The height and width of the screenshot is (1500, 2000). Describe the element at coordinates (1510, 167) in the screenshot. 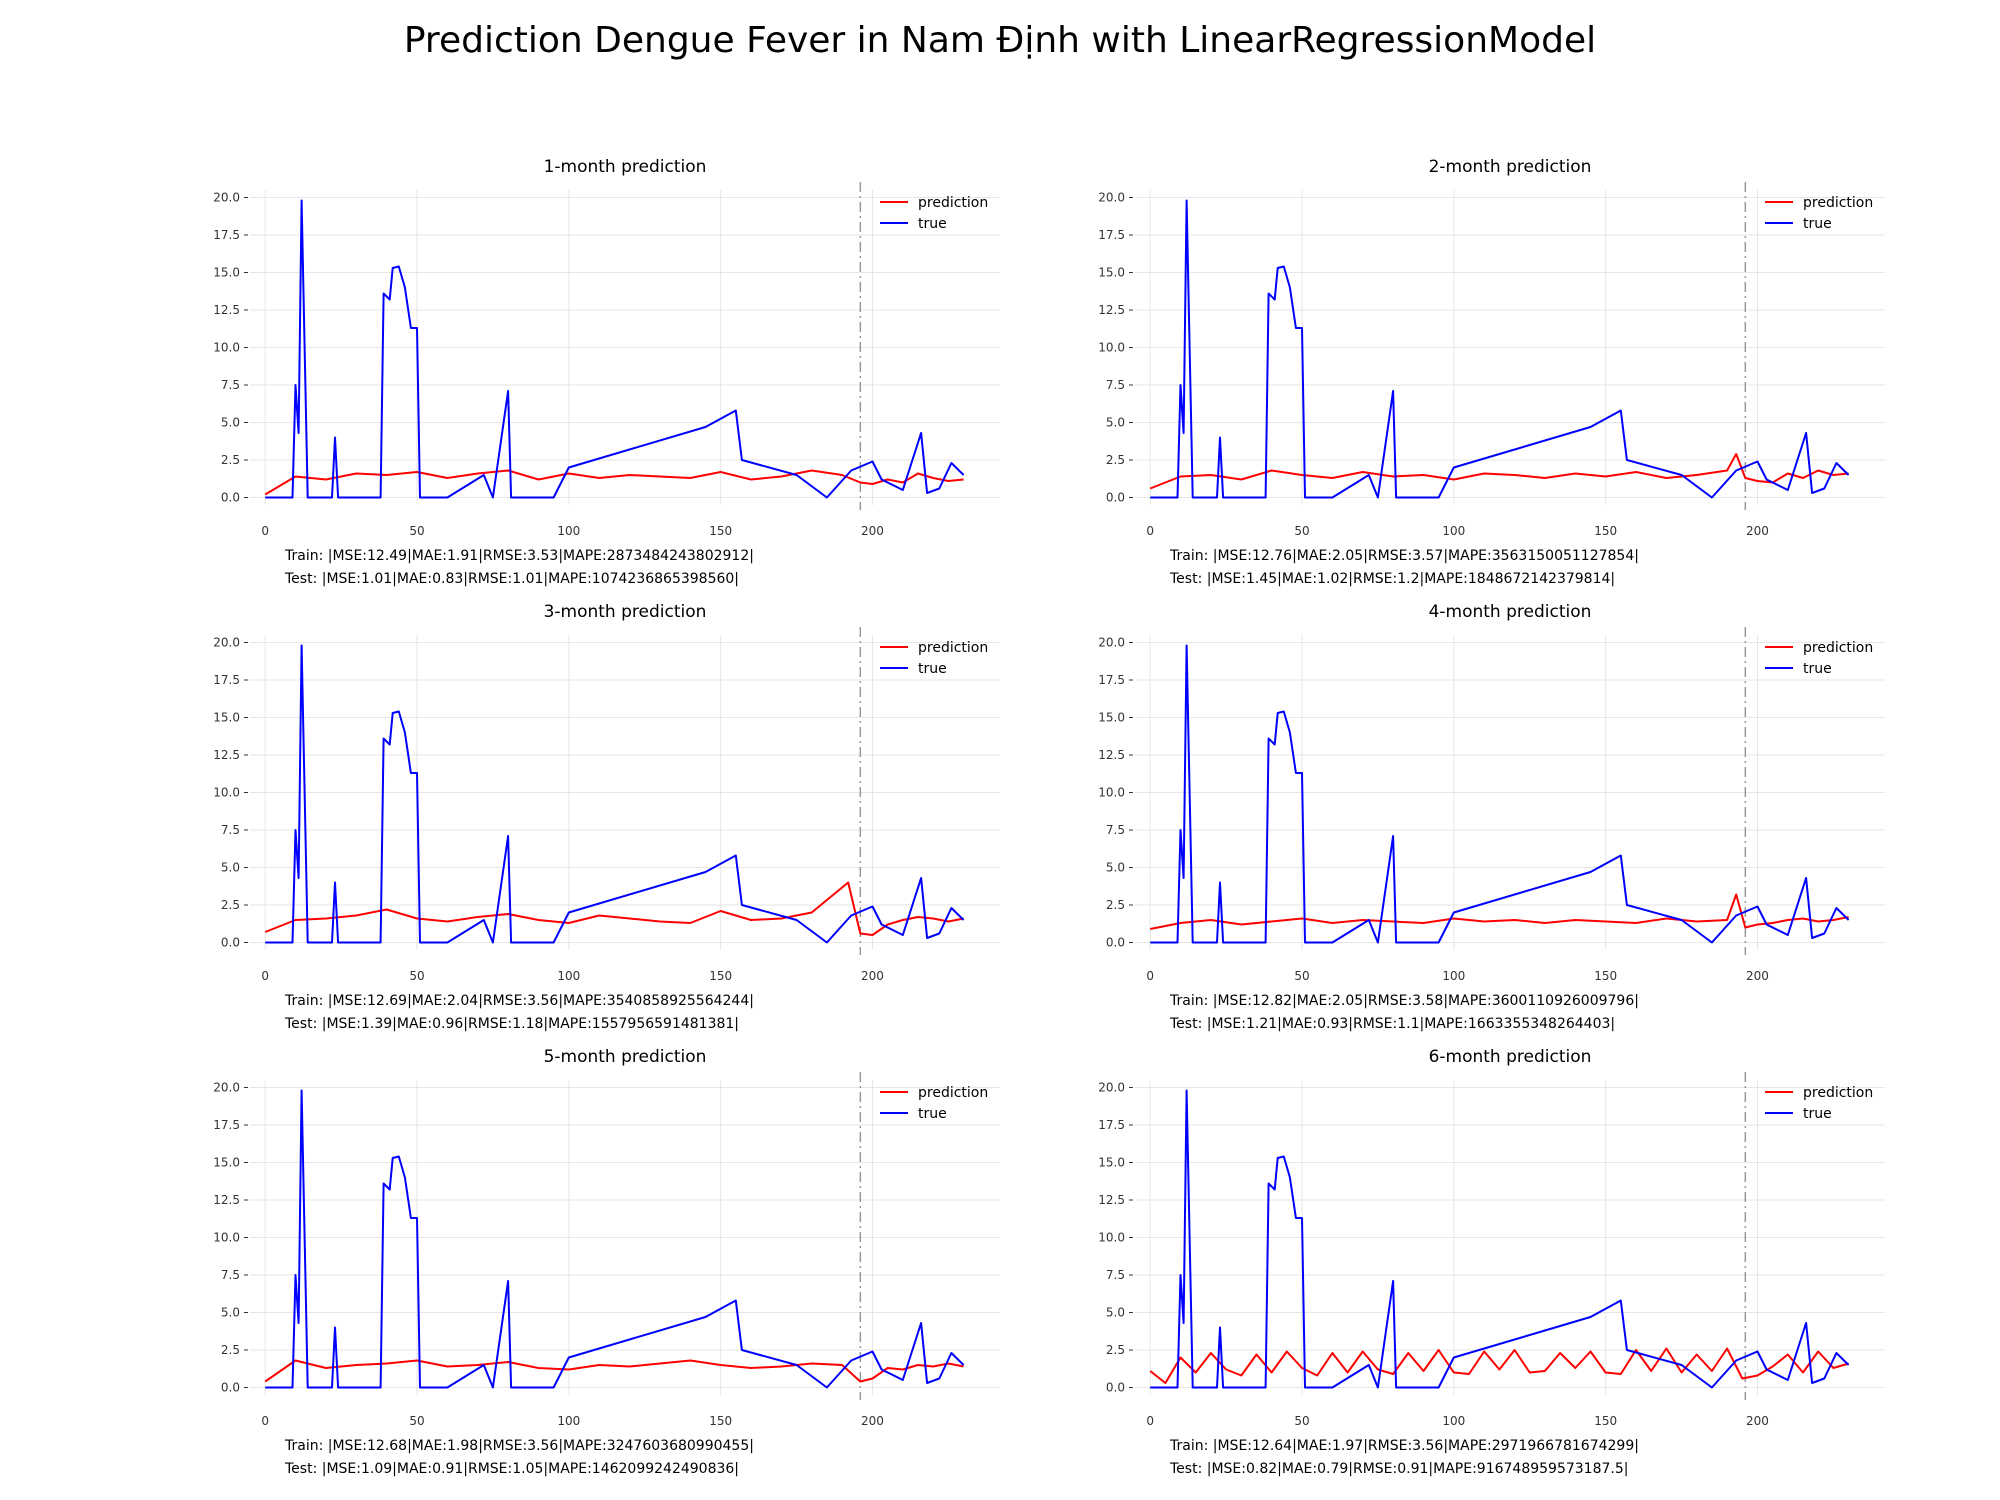

I see `subplot-title: 2-month prediction` at that location.